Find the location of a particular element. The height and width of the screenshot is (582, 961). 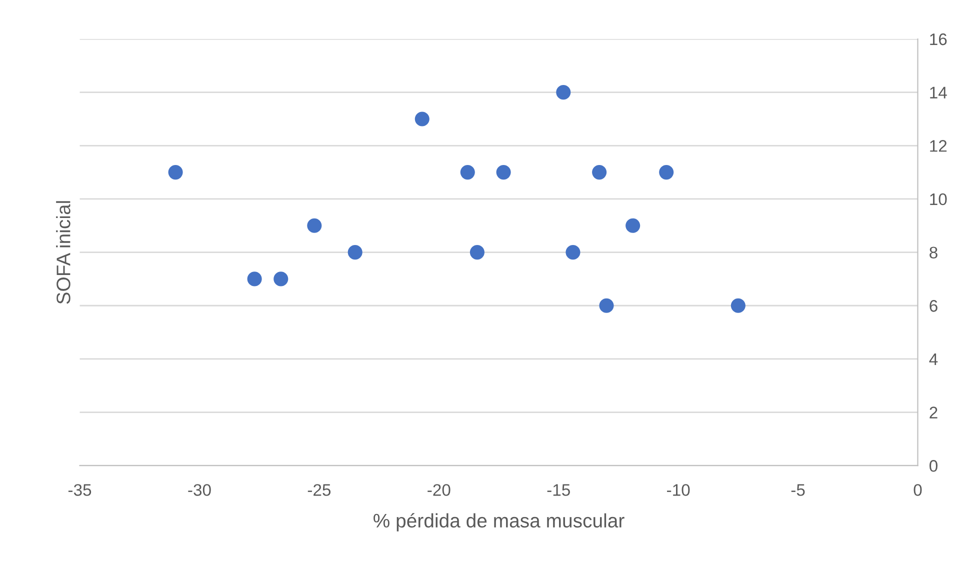

y-tick-label: 10 is located at coordinates (938, 199).